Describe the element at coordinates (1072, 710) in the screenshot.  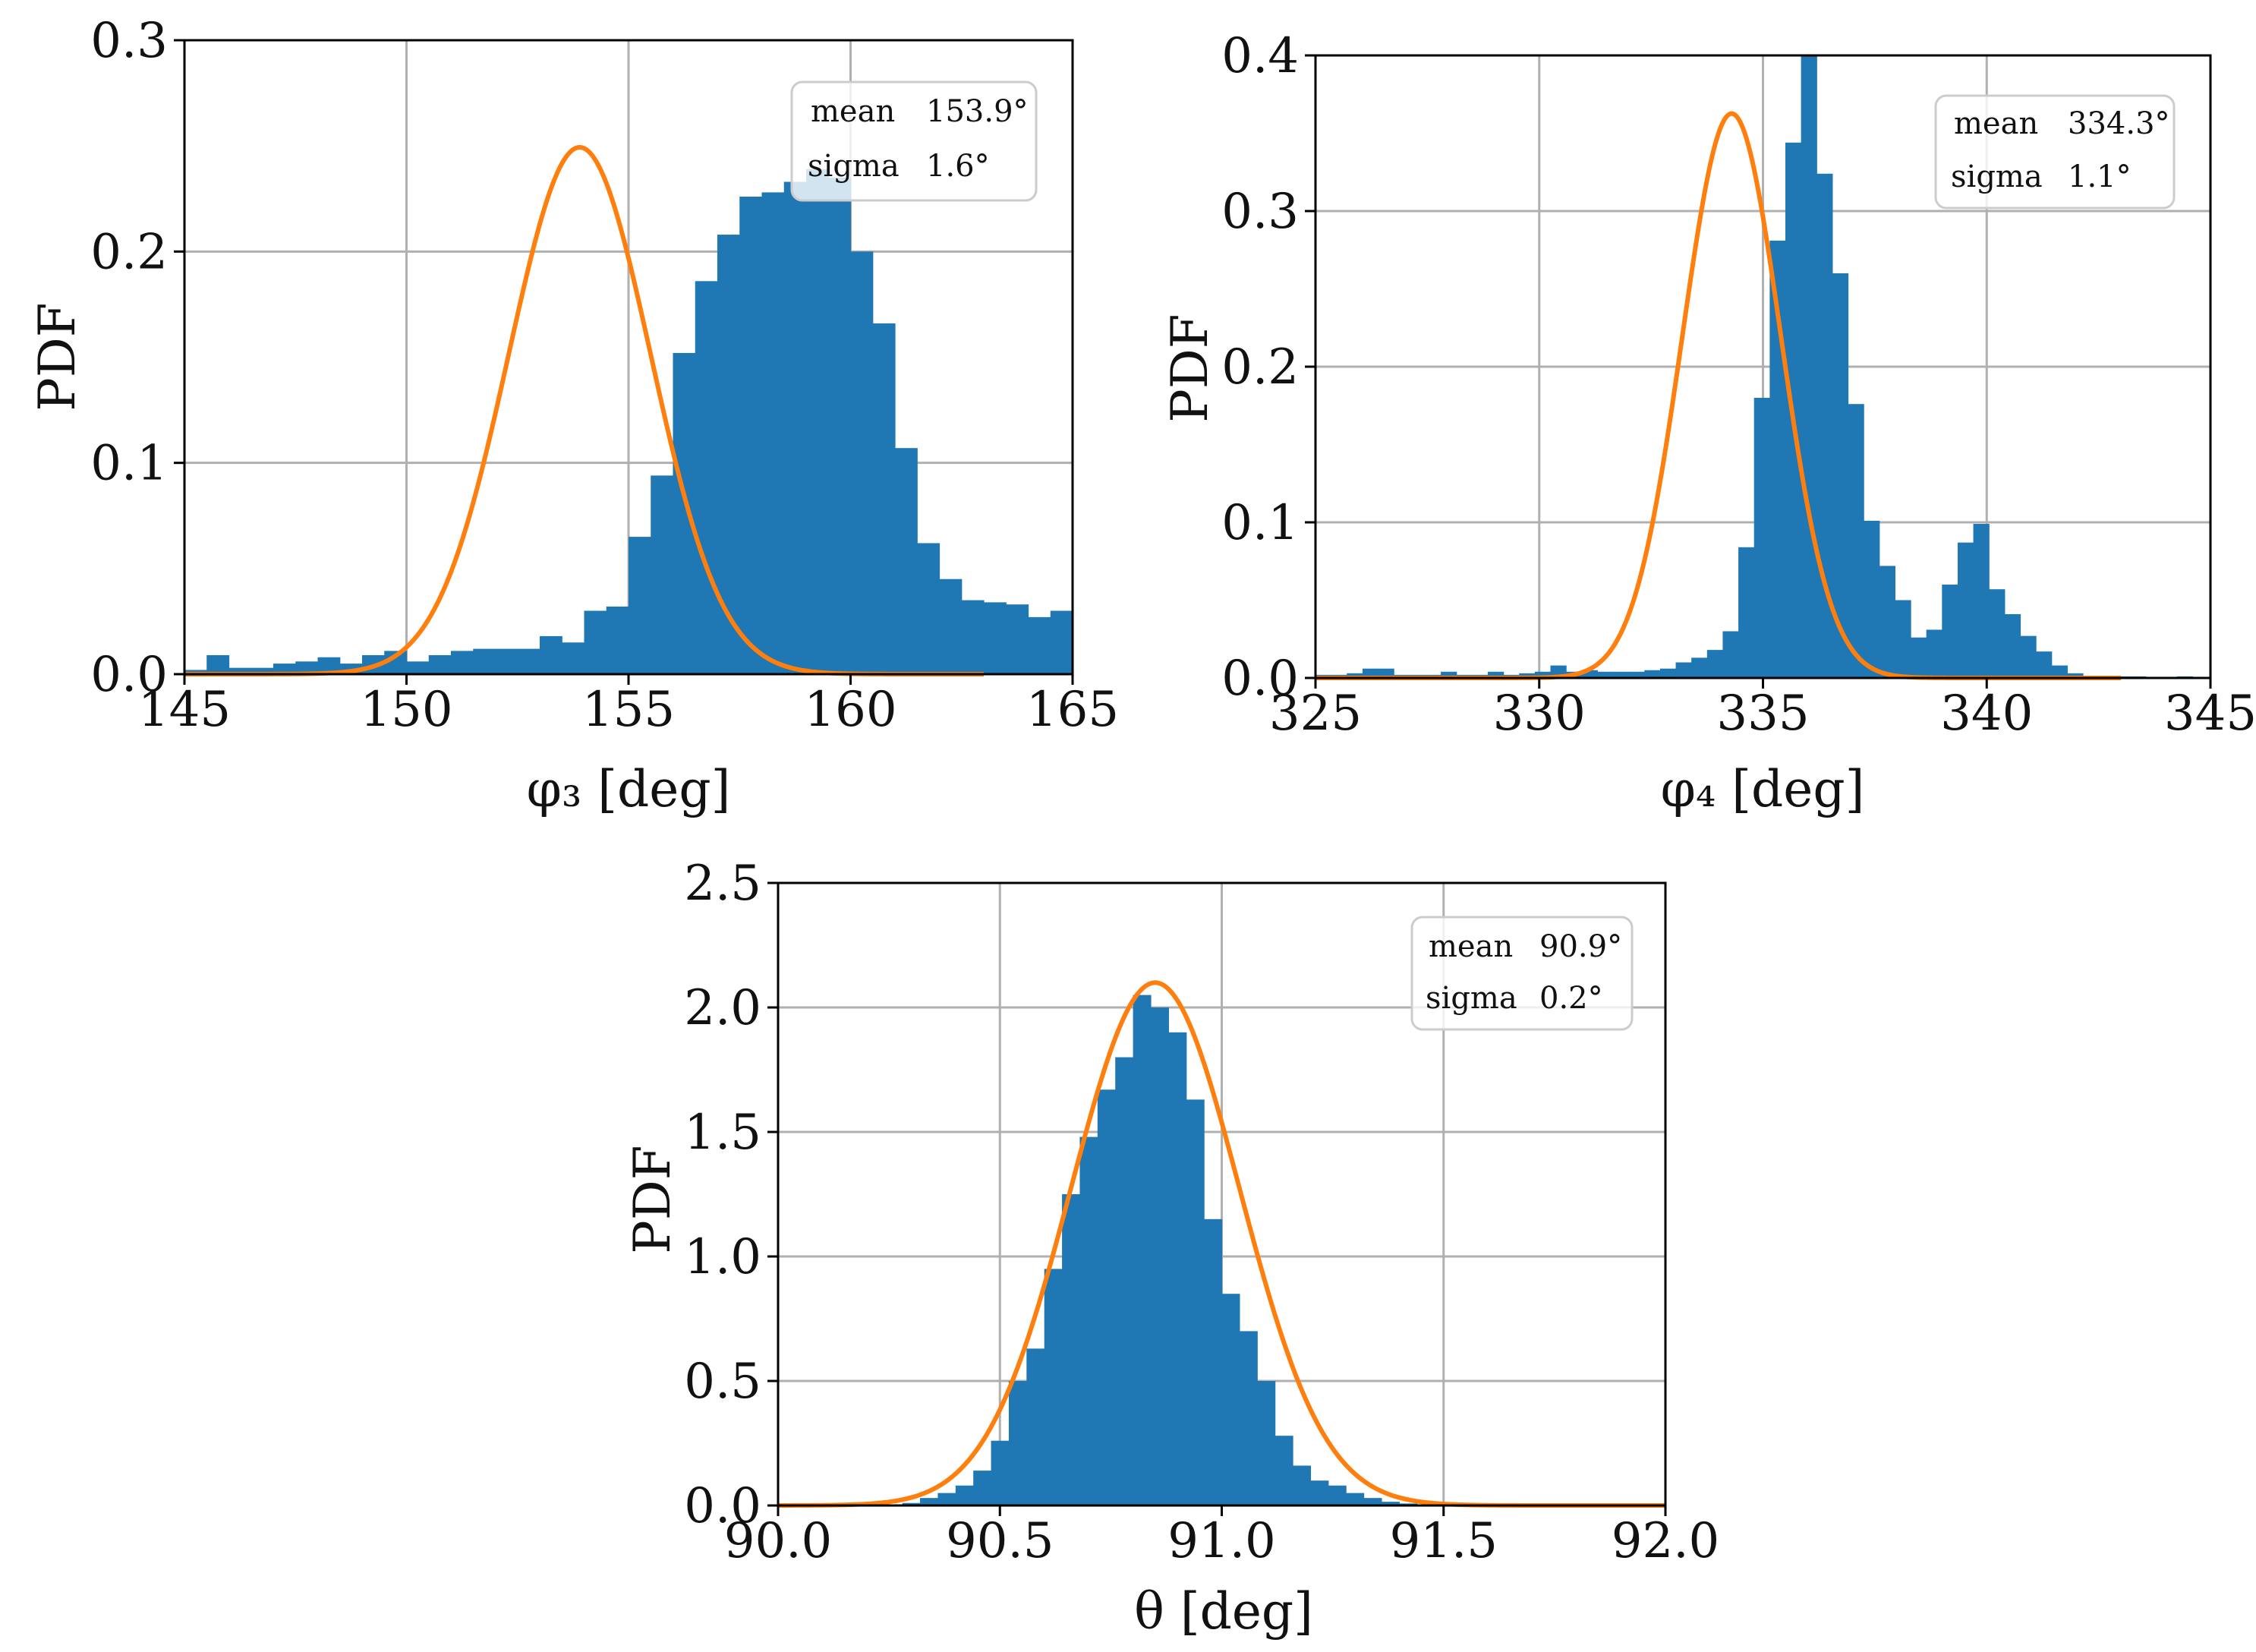
I see `x-tick-label: 165` at that location.